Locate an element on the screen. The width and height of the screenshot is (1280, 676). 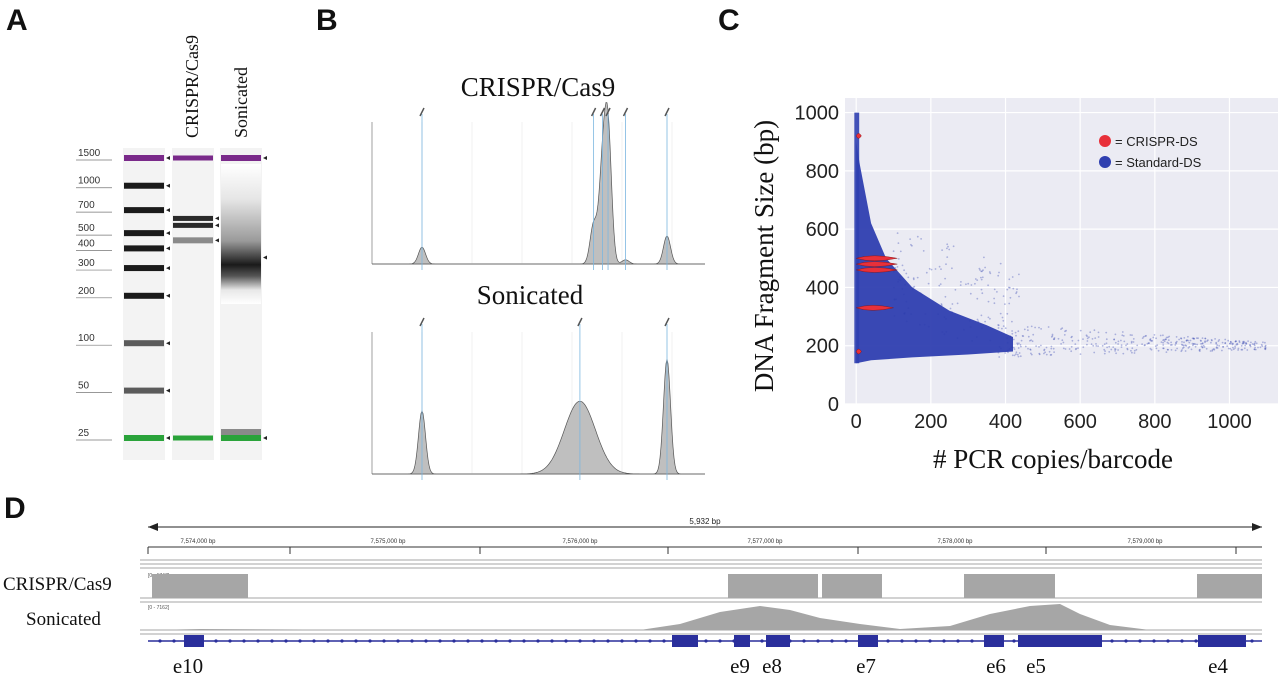
exon-block is located at coordinates (685, 641).